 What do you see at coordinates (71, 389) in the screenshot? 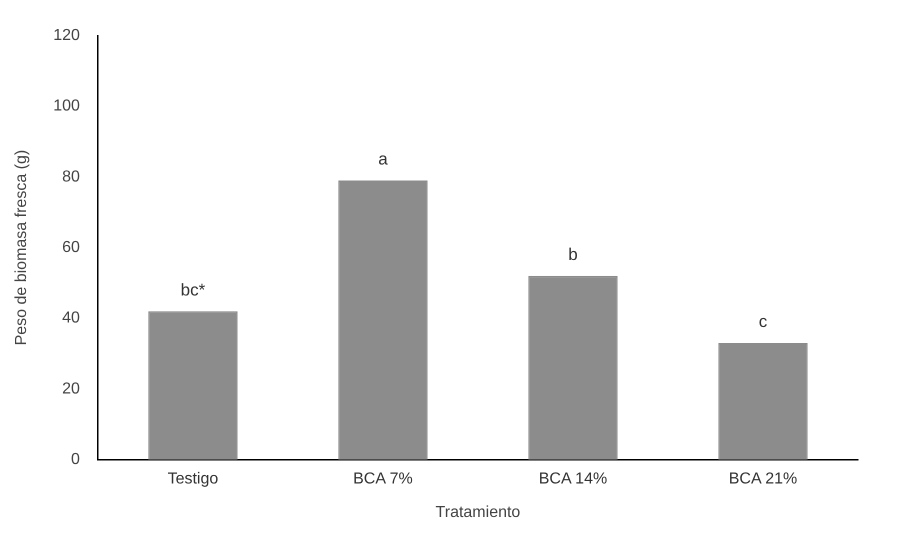
I see `y-tick-label: 20` at bounding box center [71, 389].